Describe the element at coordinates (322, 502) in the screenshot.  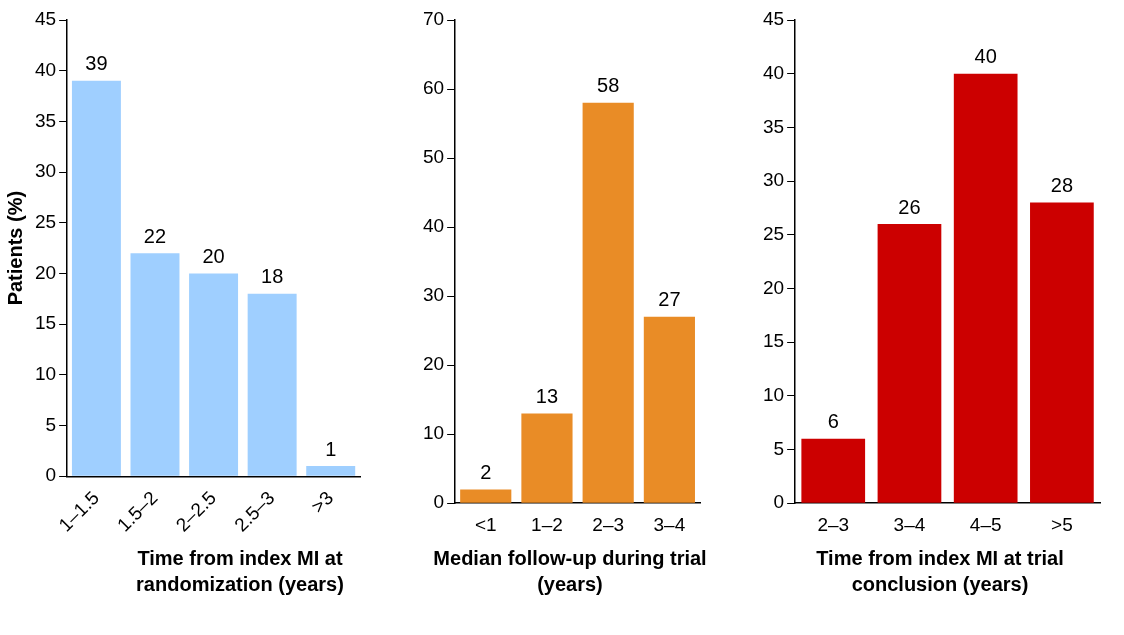
I see `x-tick-label: >3` at that location.